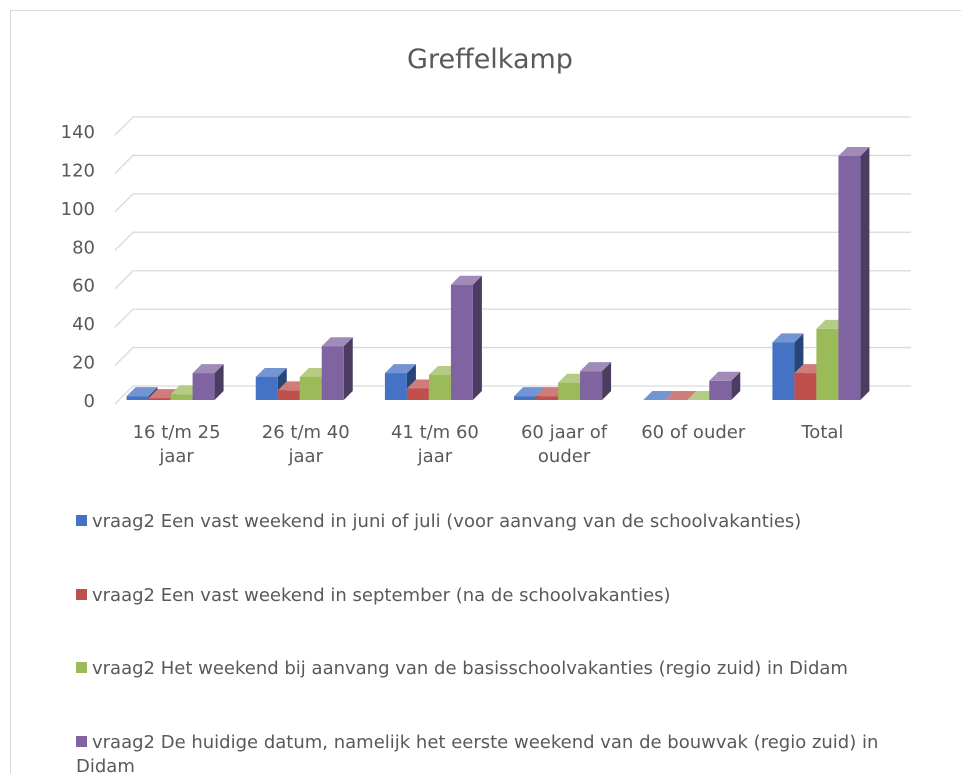 The image size is (961, 774). Describe the element at coordinates (83, 324) in the screenshot. I see `y-tick-label: 40` at that location.